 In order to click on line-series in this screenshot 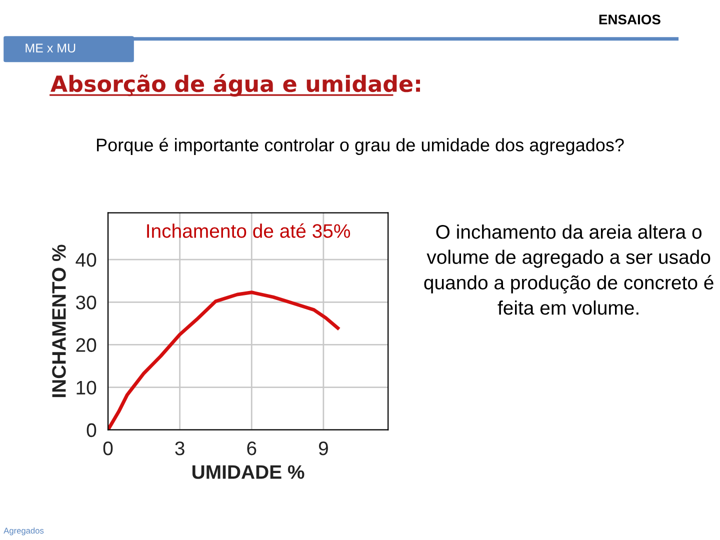, I will do `click(224, 360)`.